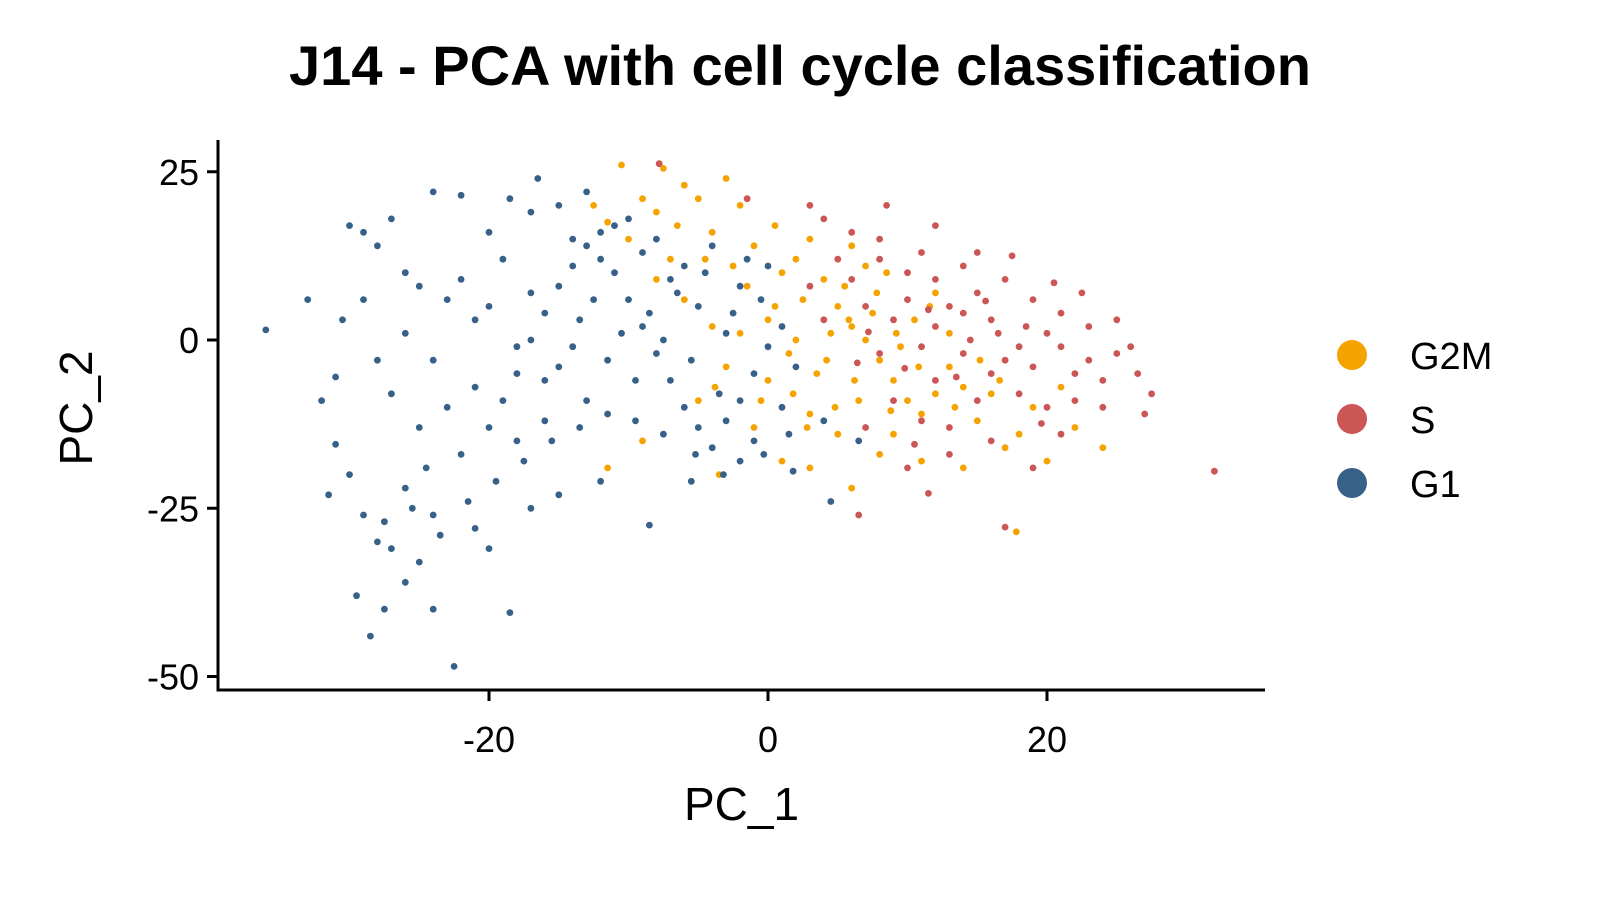 This screenshot has width=1600, height=900. I want to click on y-axis-title: PC_2, so click(76, 407).